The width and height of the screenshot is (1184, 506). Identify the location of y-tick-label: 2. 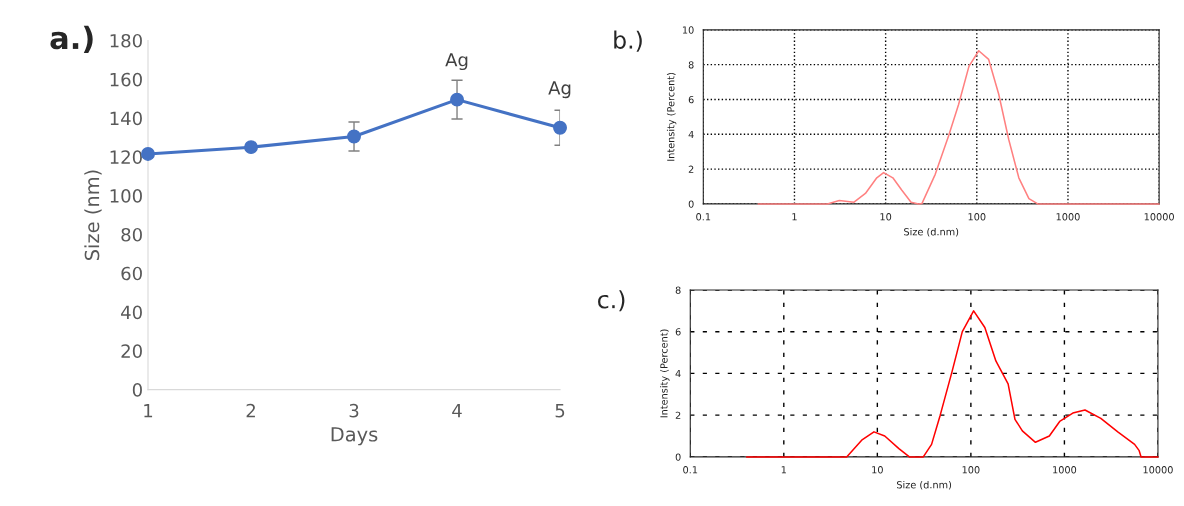
(691, 169).